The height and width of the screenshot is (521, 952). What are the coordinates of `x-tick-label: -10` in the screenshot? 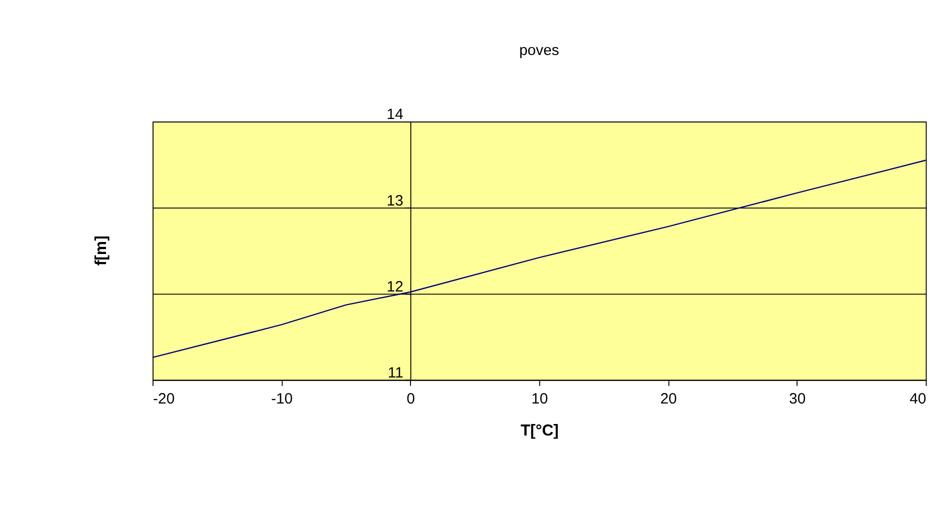 It's located at (282, 399).